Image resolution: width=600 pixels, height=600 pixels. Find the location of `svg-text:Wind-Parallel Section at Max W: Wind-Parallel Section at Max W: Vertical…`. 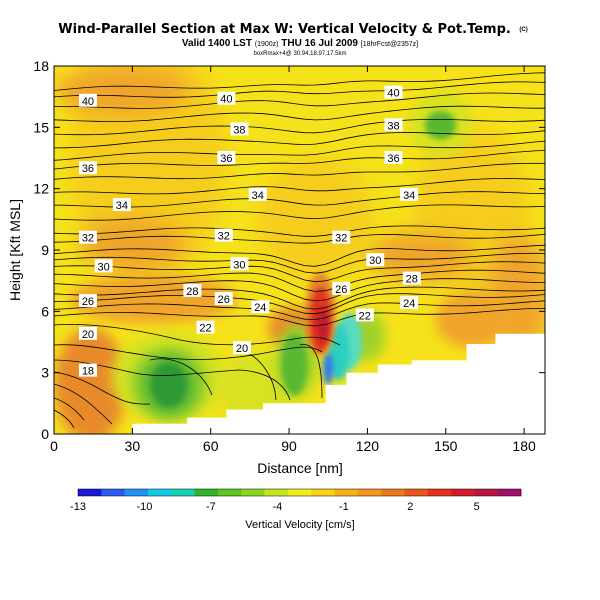

svg-text:Wind-Parallel Section at Max W: Wind-Parallel Section at Max W: Vertical… is located at coordinates (292, 29).